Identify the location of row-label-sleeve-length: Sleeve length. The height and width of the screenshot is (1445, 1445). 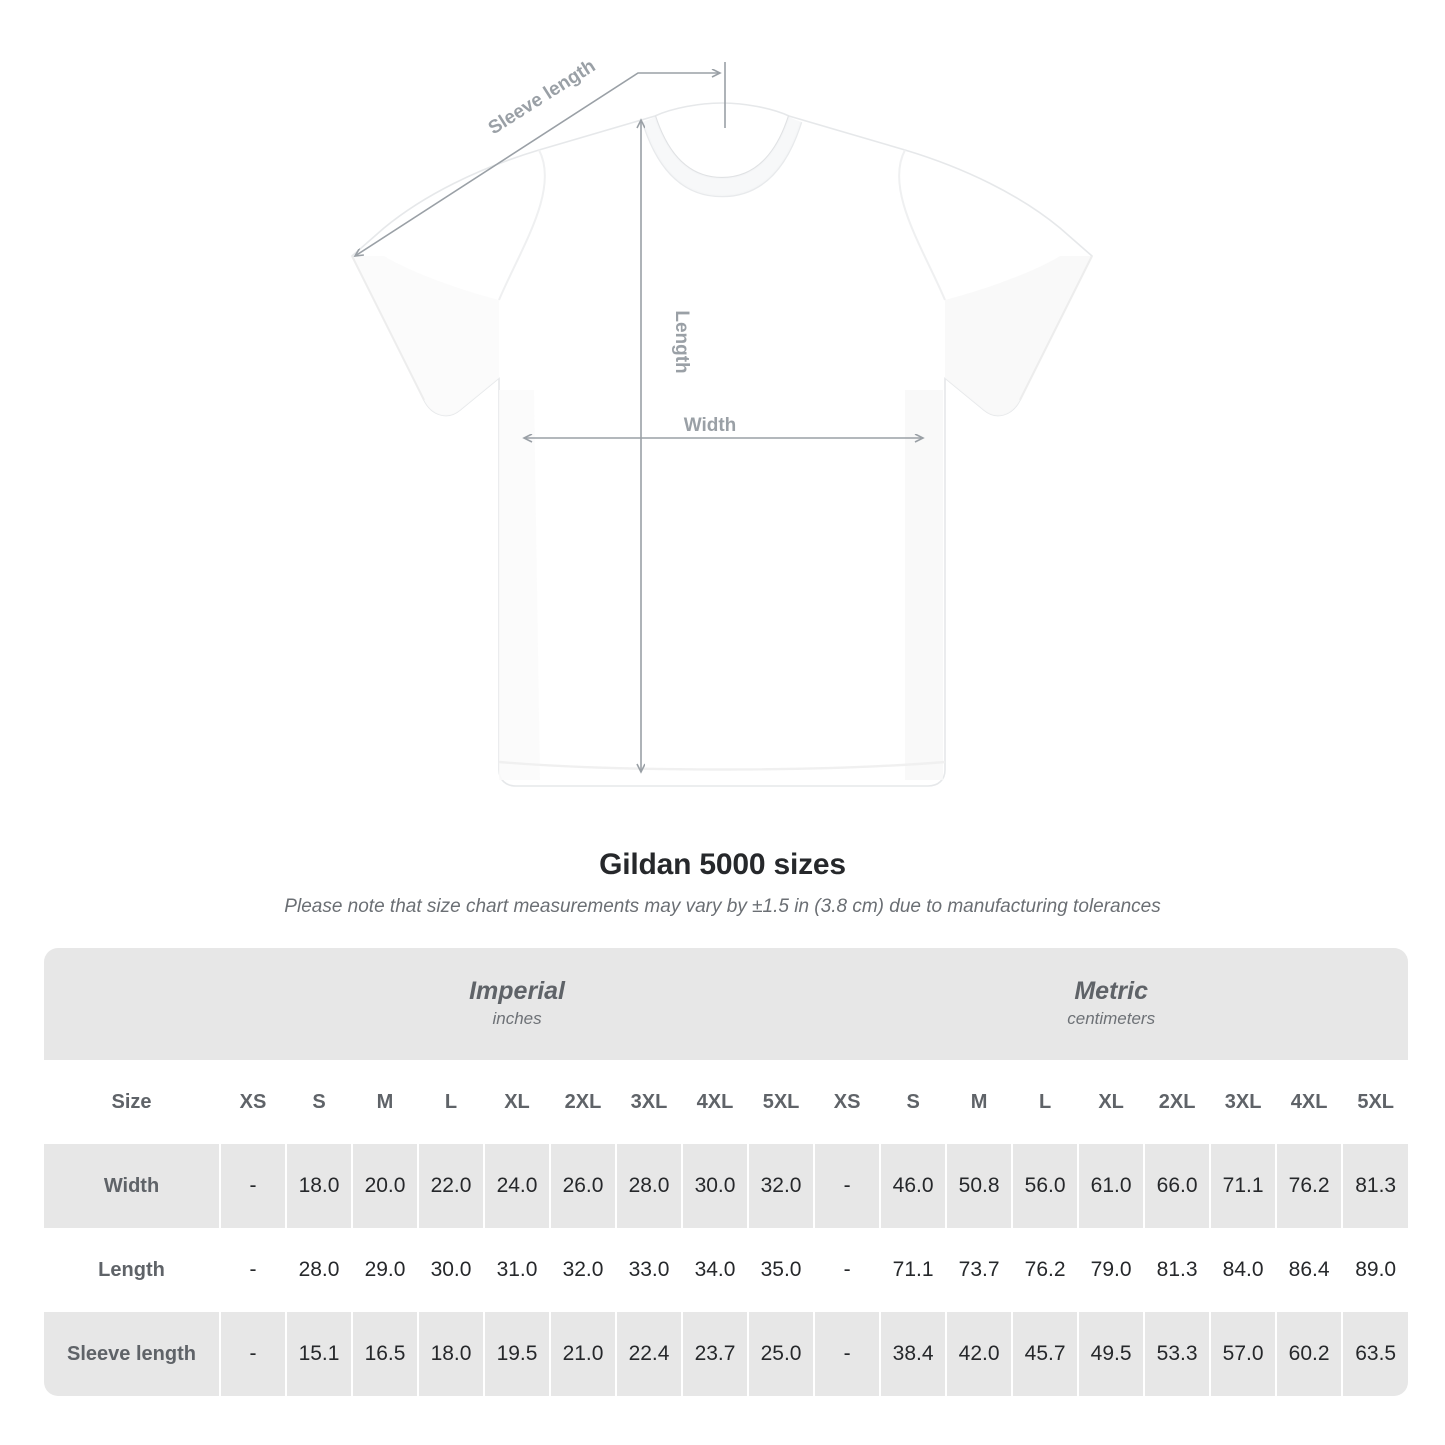
(132, 1354).